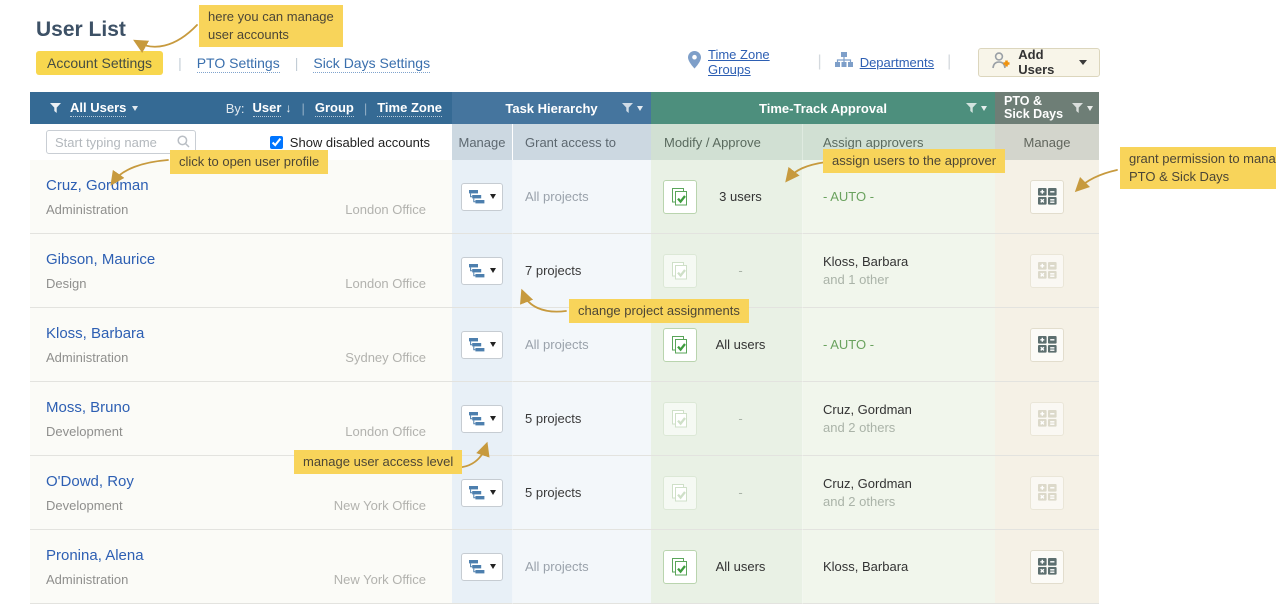 The image size is (1276, 609). What do you see at coordinates (235, 108) in the screenshot?
I see `sort-by-label: By:` at bounding box center [235, 108].